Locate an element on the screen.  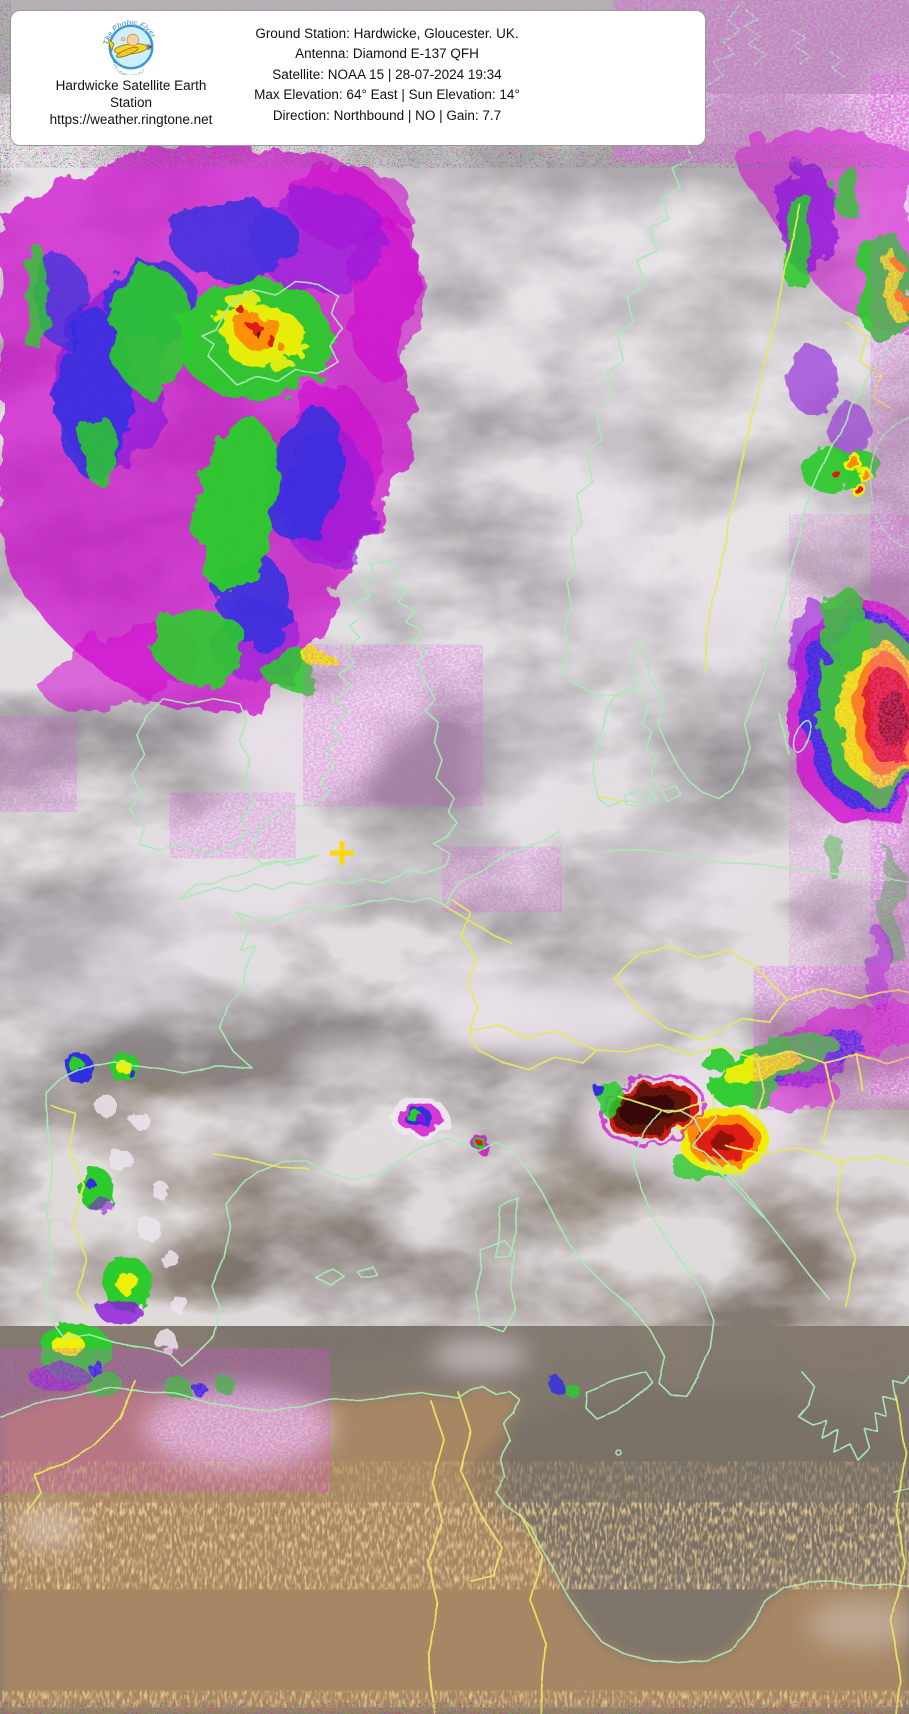
station-name: Hardwicke Satellite Earth Station is located at coordinates (131, 94).